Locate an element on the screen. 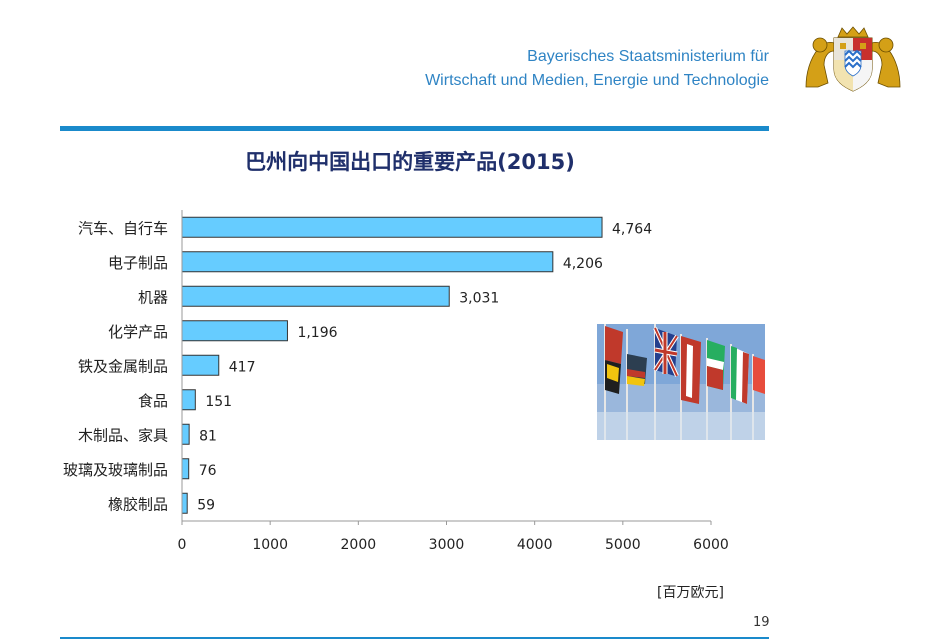  data-label: 3,031 is located at coordinates (479, 298).